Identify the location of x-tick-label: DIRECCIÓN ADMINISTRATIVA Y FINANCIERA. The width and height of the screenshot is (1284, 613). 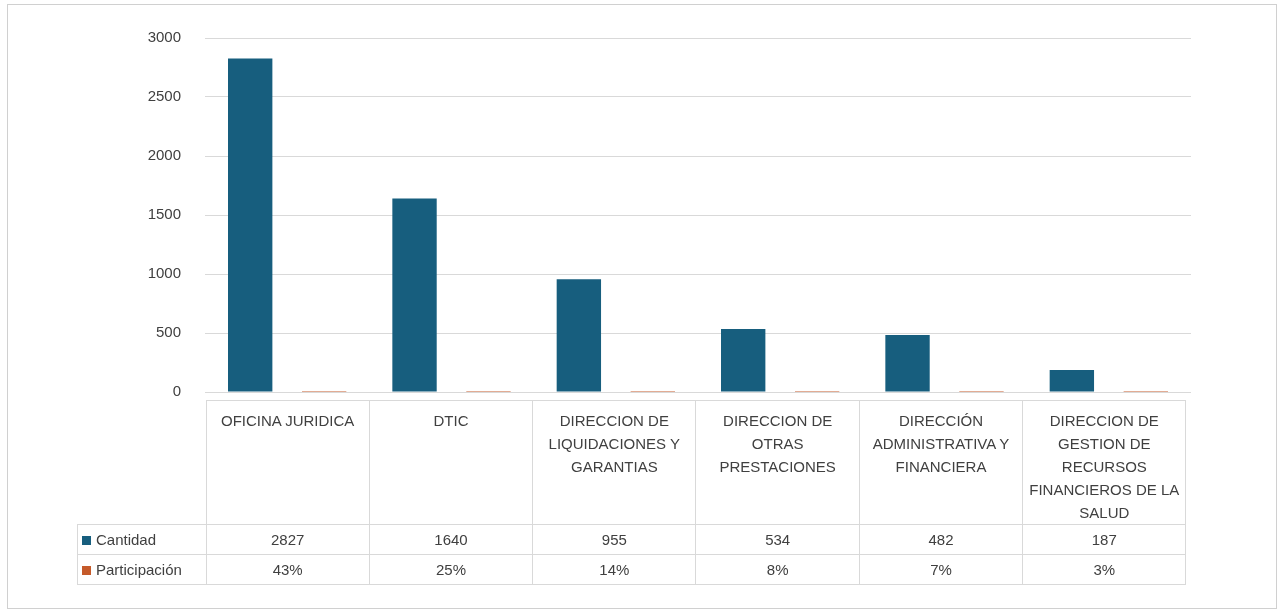
(941, 462).